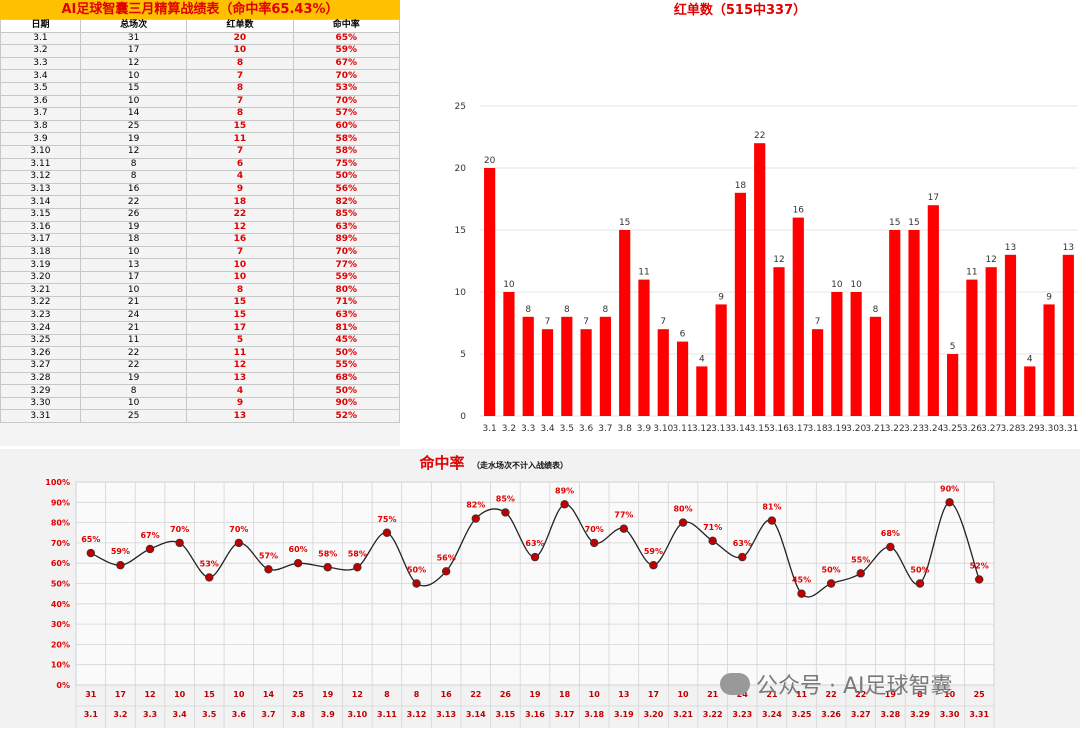 The image size is (1080, 732). Describe the element at coordinates (40, 391) in the screenshot. I see `table-cell: 3.29` at that location.